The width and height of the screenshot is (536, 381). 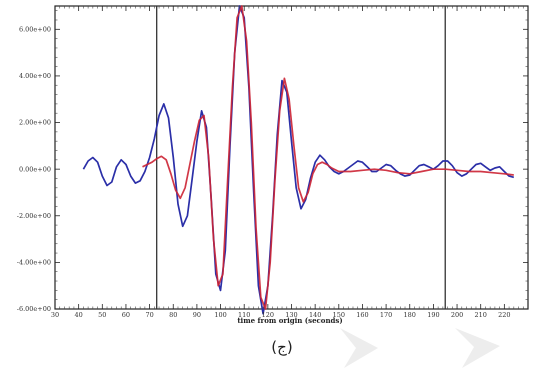 What do you see at coordinates (35, 123) in the screenshot?
I see `y-tick-label: 2.00e+00` at bounding box center [35, 123].